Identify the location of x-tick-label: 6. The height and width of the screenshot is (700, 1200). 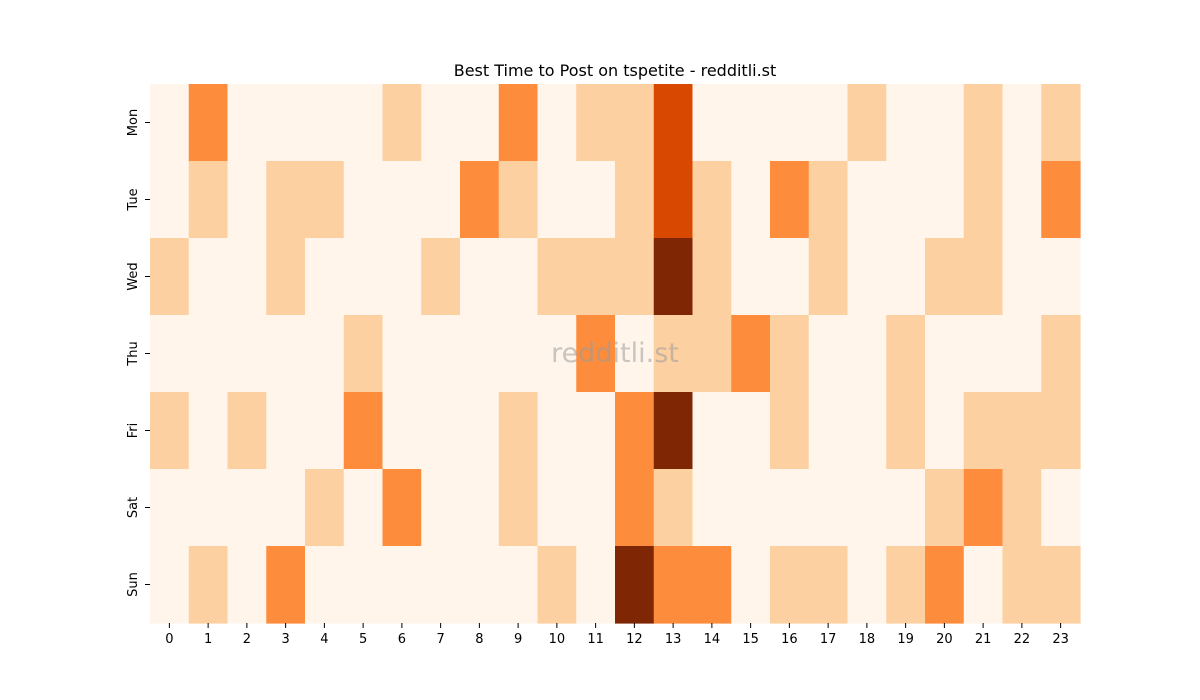
(402, 639).